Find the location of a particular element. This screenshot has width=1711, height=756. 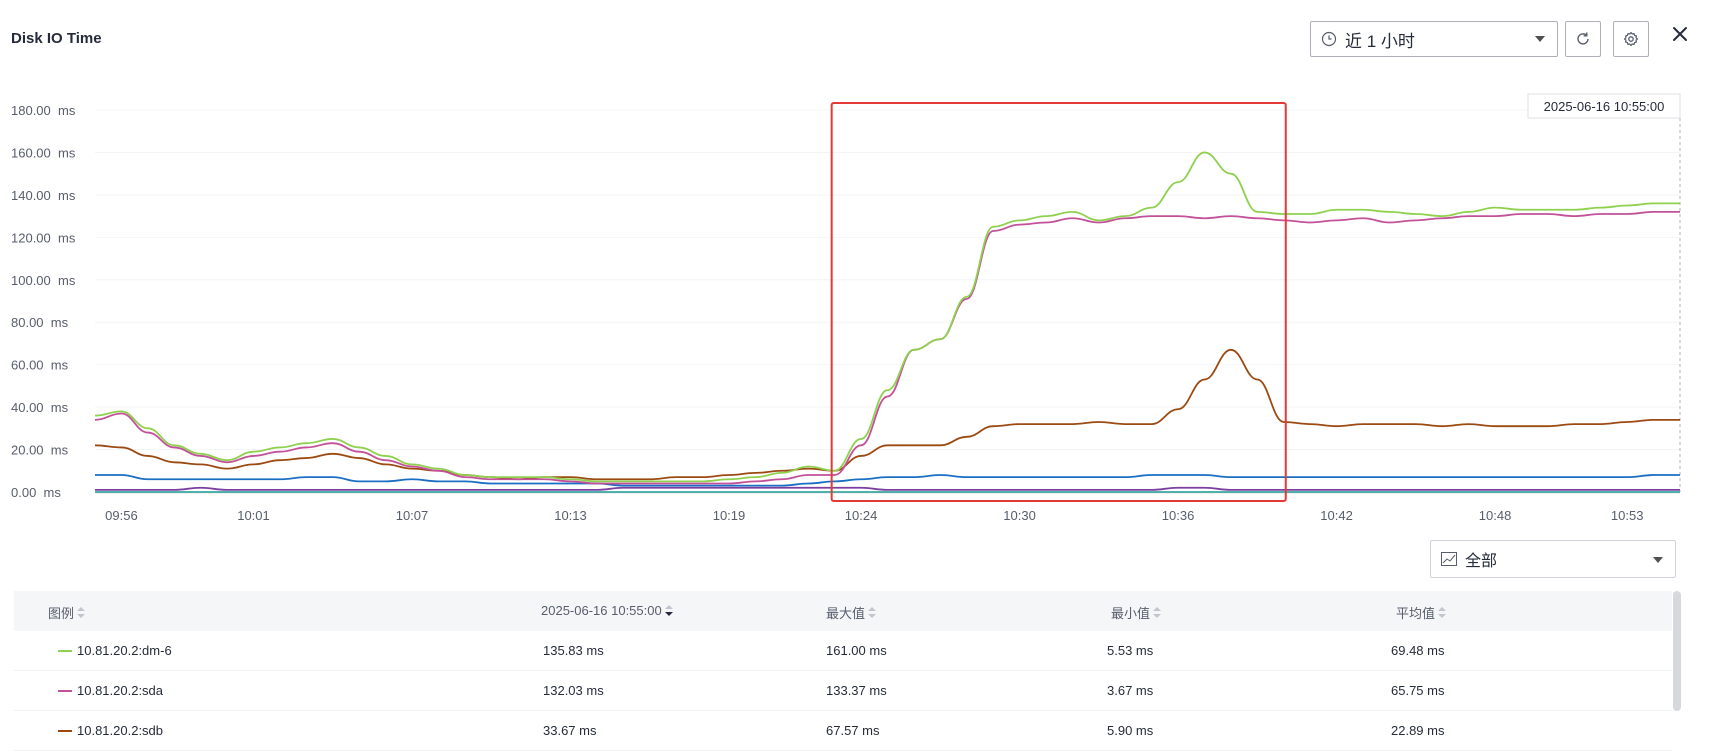

x-tick-label: 10:01 is located at coordinates (253, 515).